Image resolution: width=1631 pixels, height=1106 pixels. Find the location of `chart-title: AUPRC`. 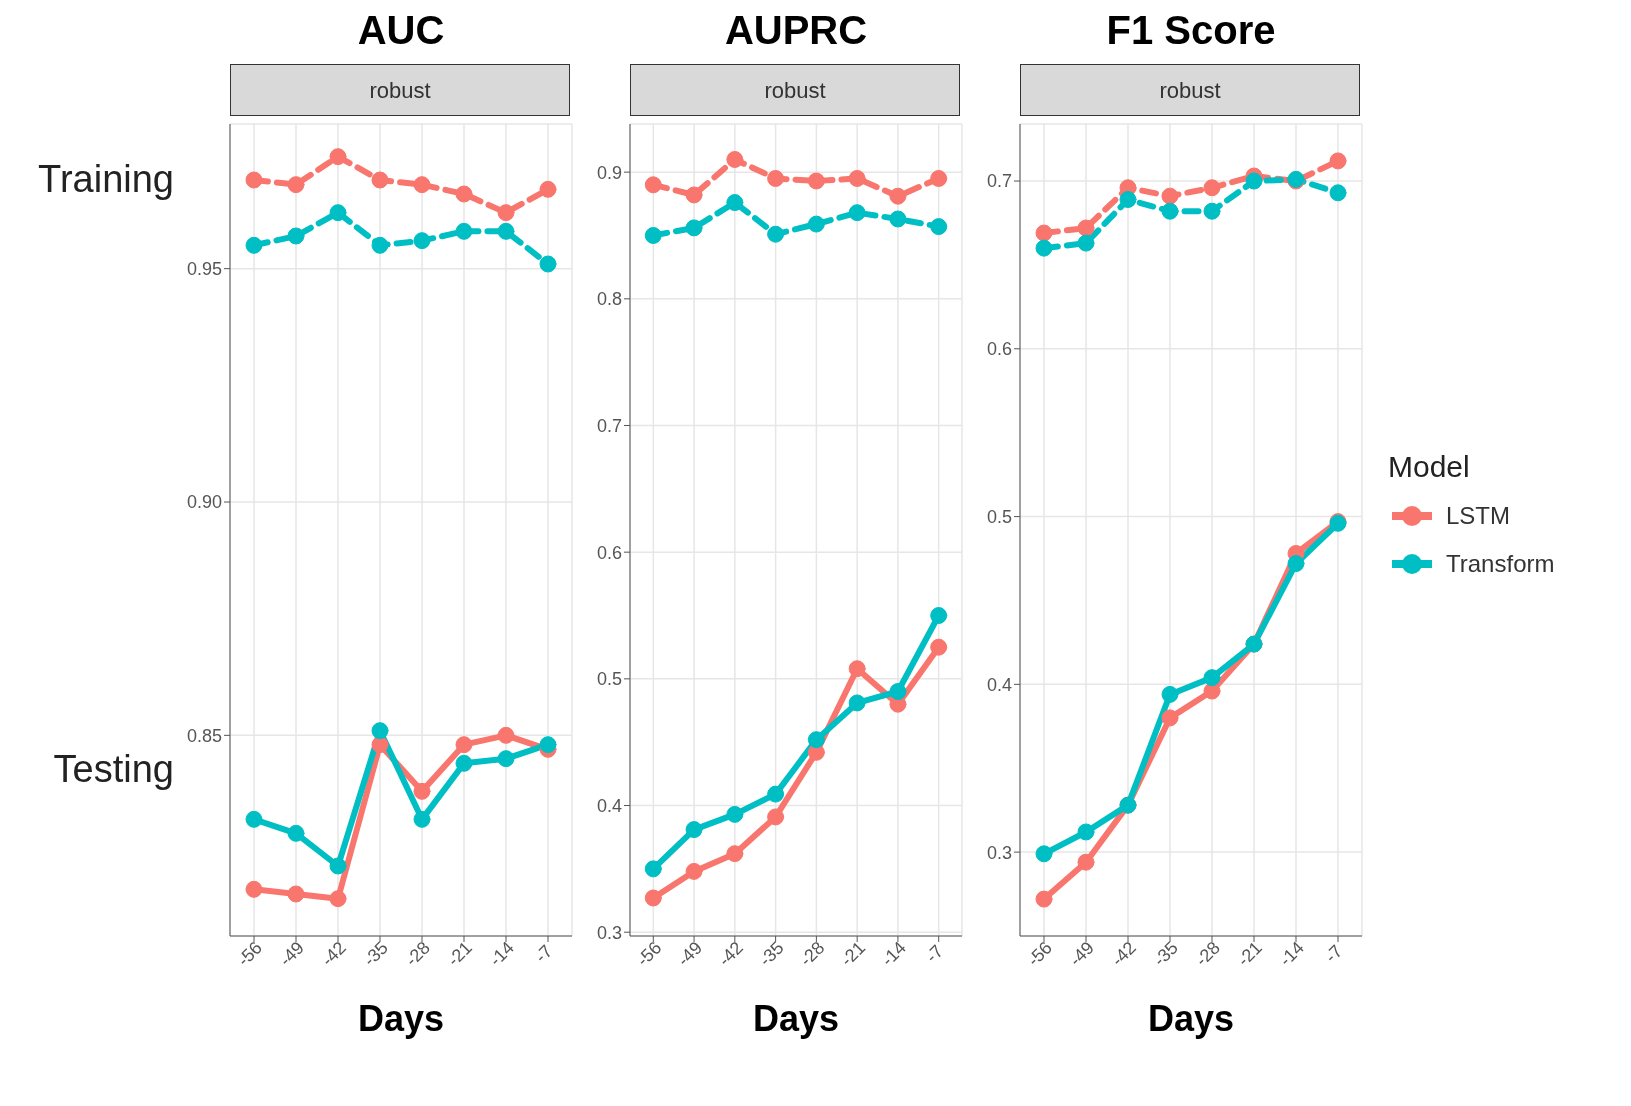

chart-title: AUPRC is located at coordinates (796, 31).